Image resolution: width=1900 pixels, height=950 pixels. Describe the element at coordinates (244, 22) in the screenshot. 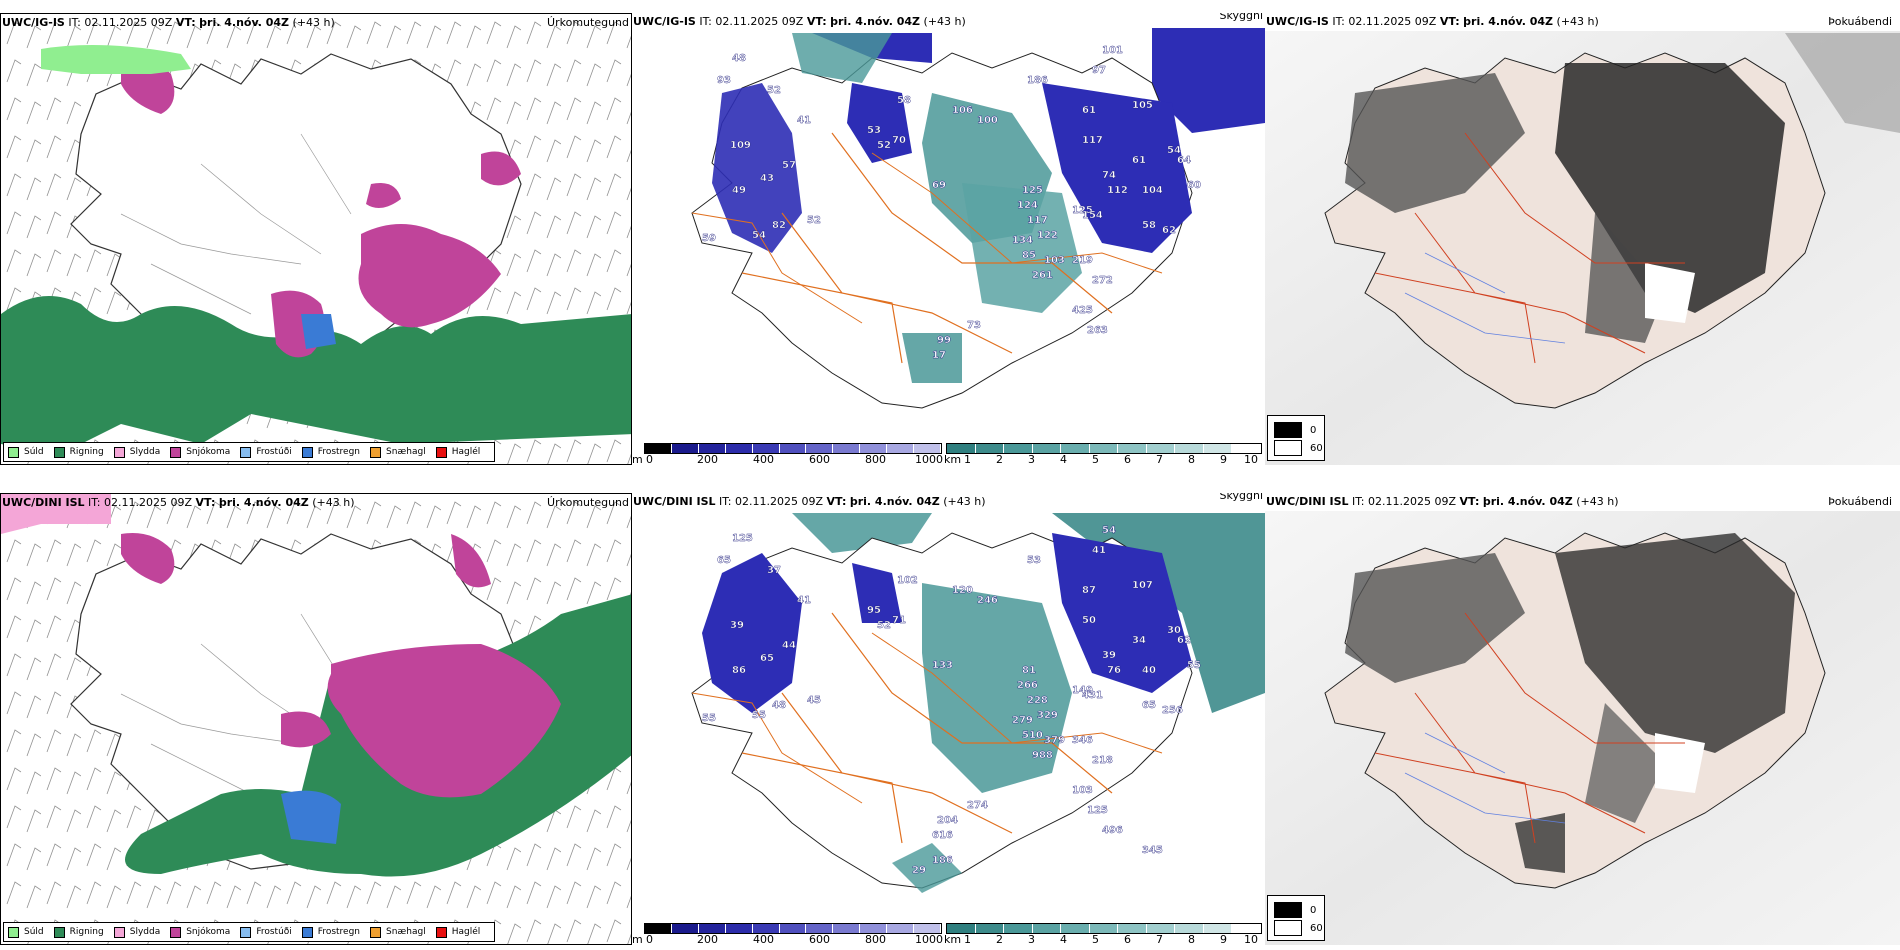

I see `valid-time: þri. 4.nóv. 04Z` at that location.